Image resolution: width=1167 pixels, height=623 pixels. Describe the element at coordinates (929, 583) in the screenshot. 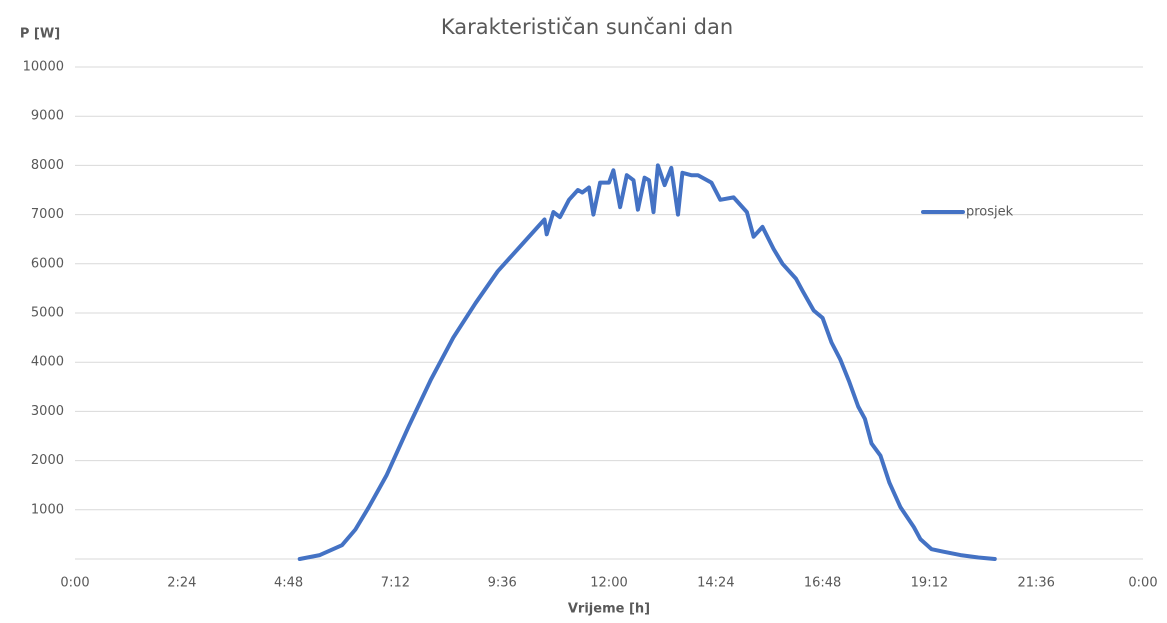

I see `x-tick-label: 19:12` at that location.